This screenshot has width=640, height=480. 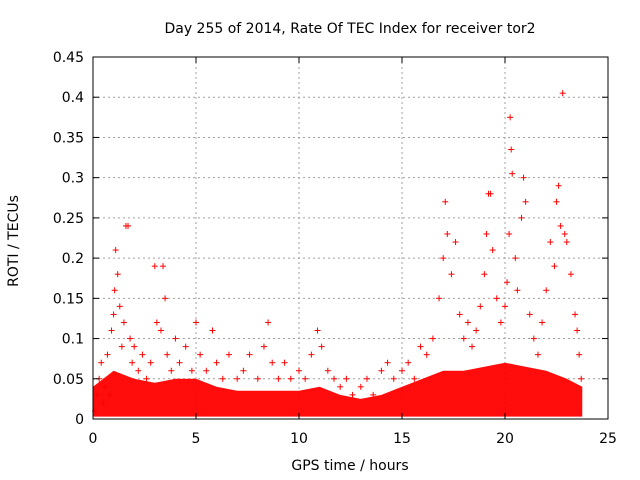 I want to click on x-tick-label: 10, so click(x=299, y=439).